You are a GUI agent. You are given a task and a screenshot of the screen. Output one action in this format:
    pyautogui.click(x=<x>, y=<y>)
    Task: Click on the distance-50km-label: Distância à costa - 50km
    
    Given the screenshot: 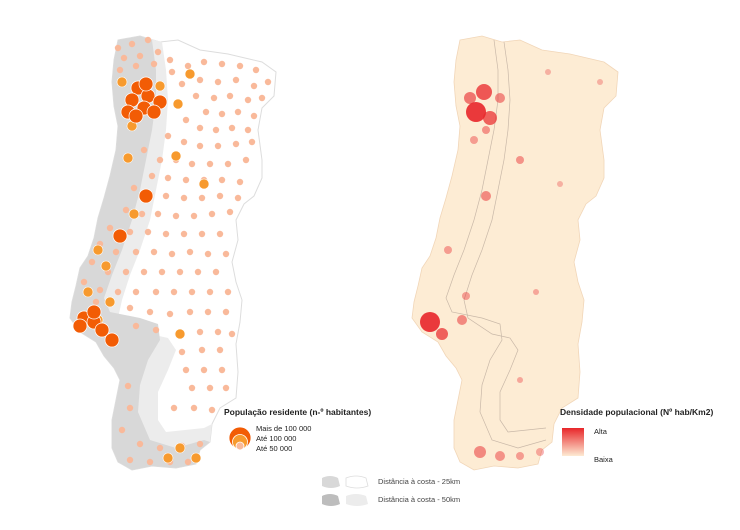 What is the action you would take?
    pyautogui.click(x=419, y=499)
    